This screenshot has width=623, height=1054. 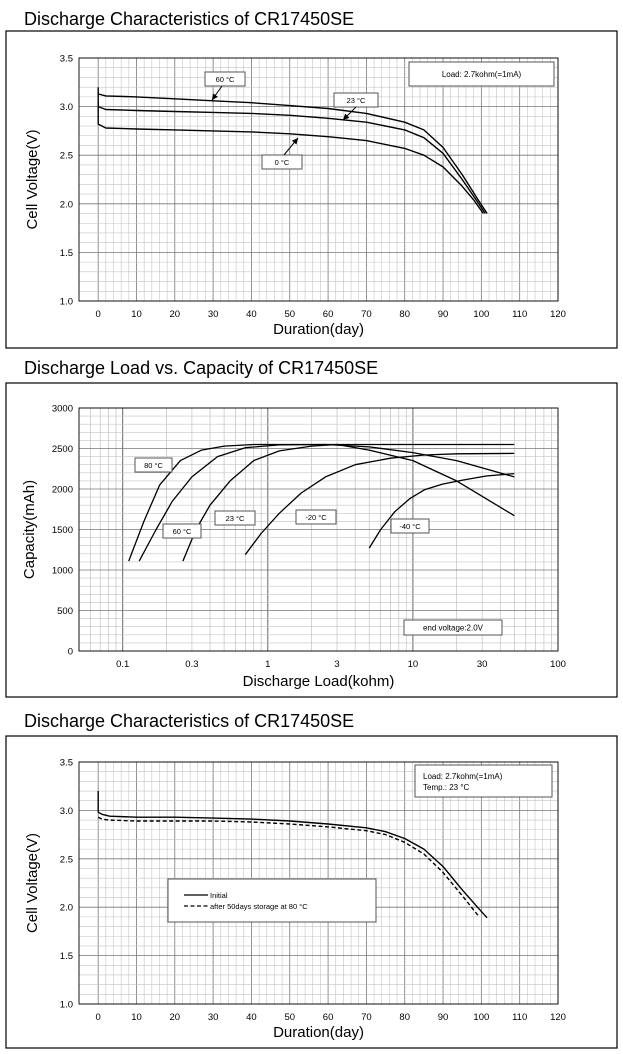 What do you see at coordinates (189, 721) in the screenshot?
I see `chart3-title: Discharge Characteristics of CR17450SE` at bounding box center [189, 721].